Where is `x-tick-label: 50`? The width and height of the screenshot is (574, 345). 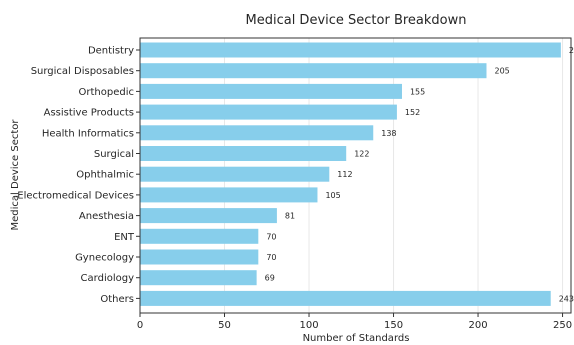 x-tick-label: 50 is located at coordinates (224, 325).